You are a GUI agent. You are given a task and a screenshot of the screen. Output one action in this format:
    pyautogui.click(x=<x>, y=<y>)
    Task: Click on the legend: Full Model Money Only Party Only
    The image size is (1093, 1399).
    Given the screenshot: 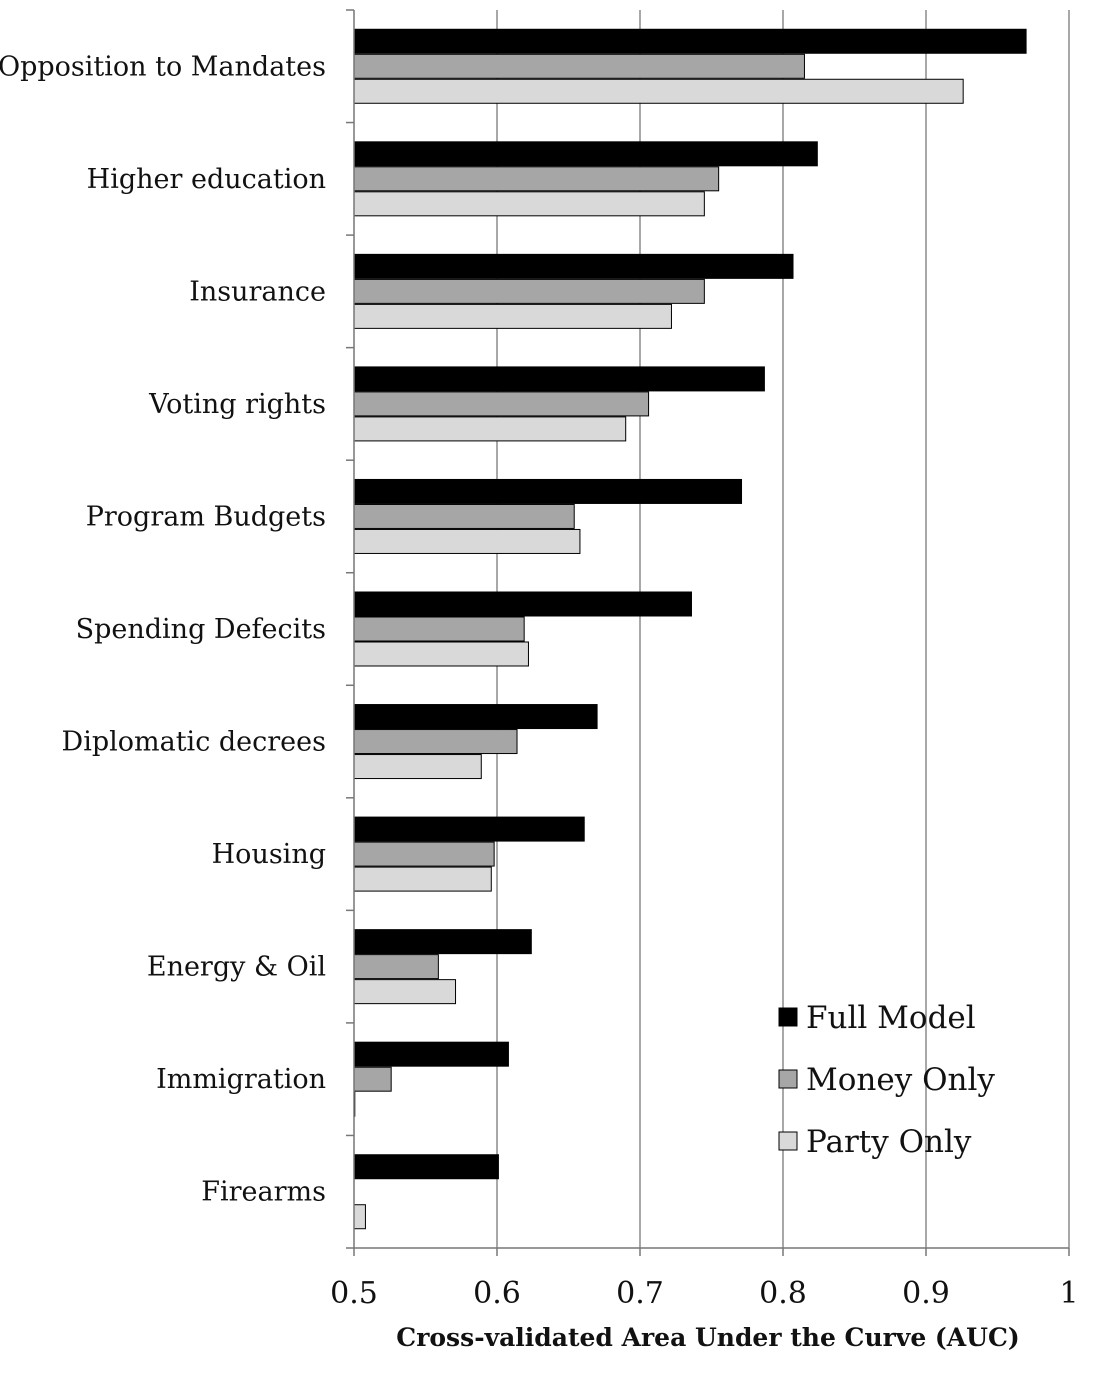 What is the action you would take?
    pyautogui.click(x=886, y=1080)
    